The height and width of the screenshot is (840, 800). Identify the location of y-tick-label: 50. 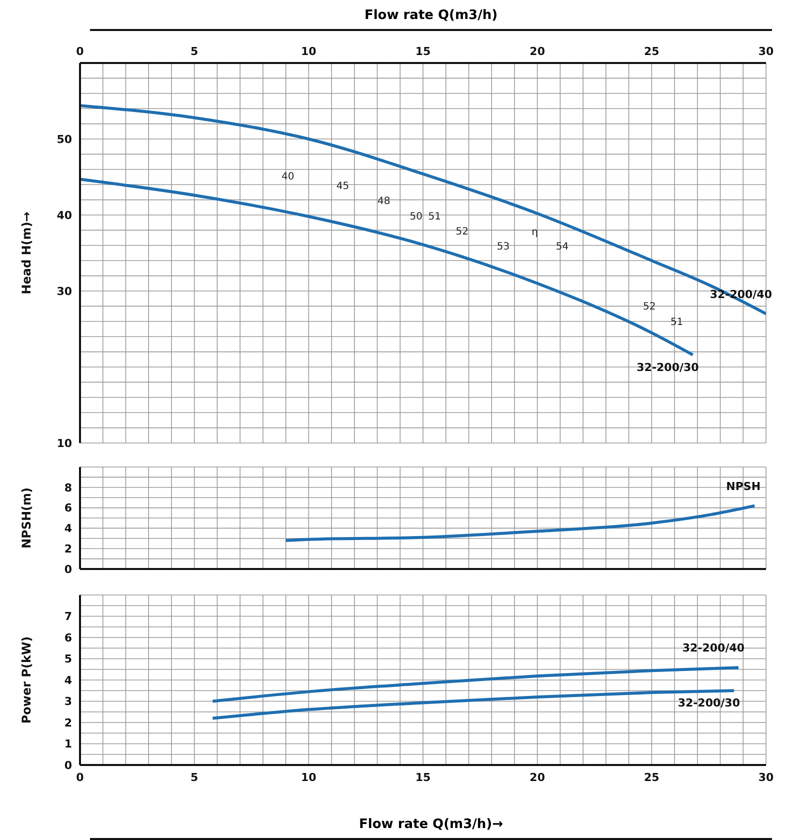
(64, 139).